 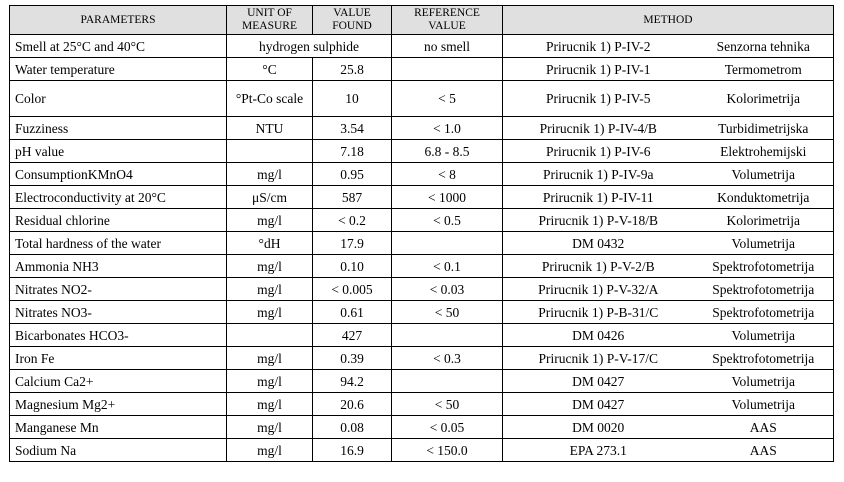 What do you see at coordinates (352, 266) in the screenshot?
I see `value-cell: 0.10` at bounding box center [352, 266].